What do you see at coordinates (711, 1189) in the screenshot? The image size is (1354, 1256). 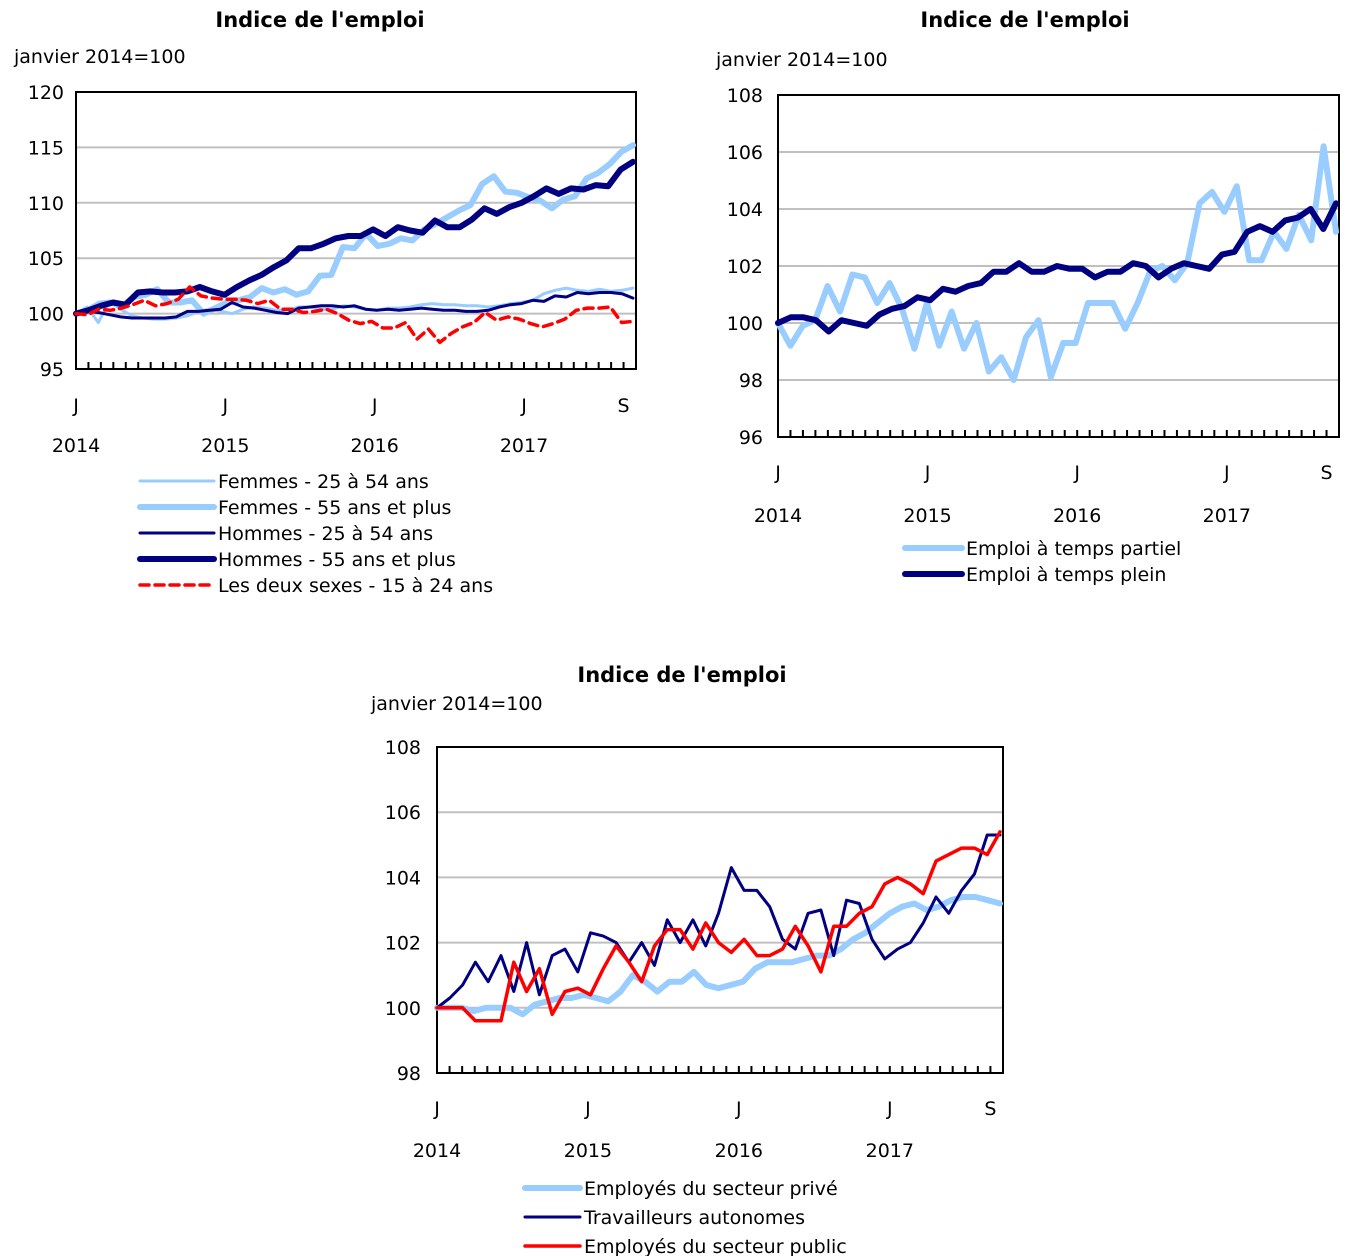 I see `legend-entry: Employés du secteur privé` at bounding box center [711, 1189].